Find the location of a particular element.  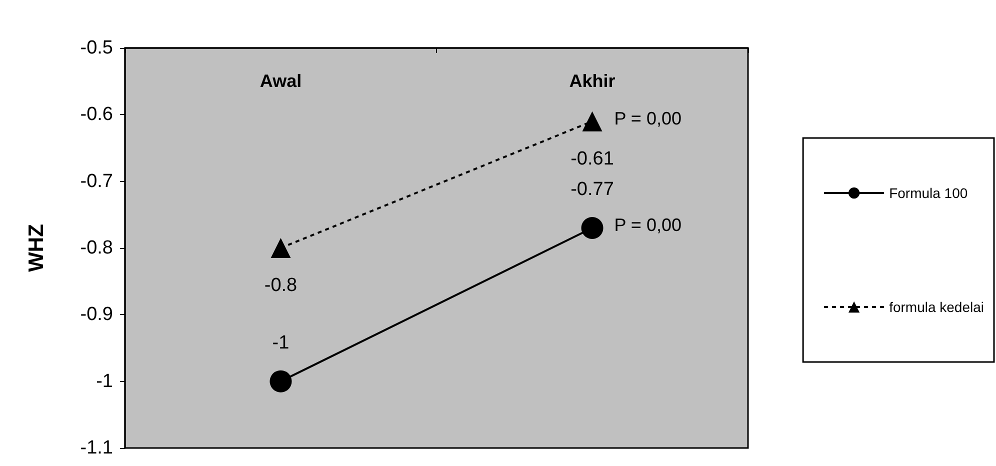

y-axis-title: WHZ is located at coordinates (36, 248).